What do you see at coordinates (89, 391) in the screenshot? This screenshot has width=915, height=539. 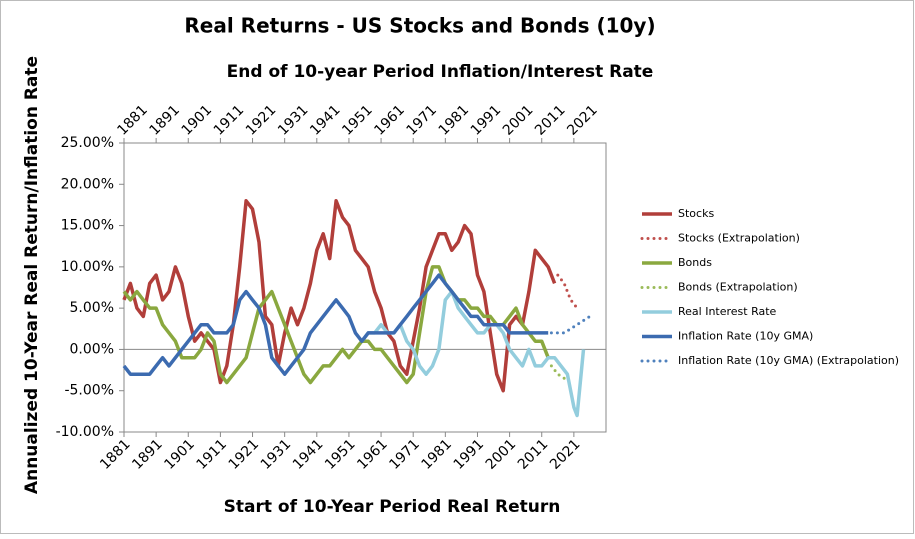 I see `y-tick-label: -5.00%` at bounding box center [89, 391].